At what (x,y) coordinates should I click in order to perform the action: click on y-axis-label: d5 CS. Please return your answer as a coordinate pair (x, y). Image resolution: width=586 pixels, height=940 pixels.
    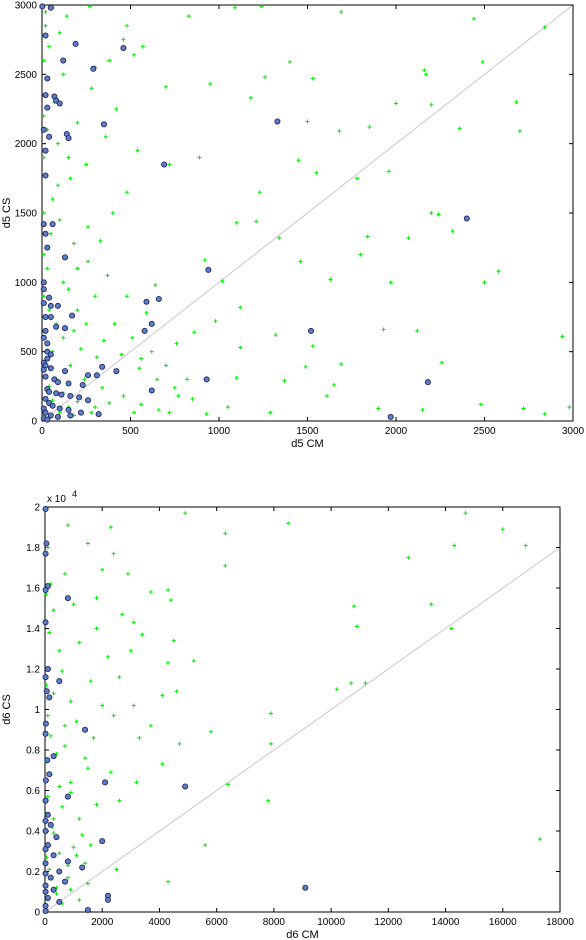
    Looking at the image, I should click on (7, 213).